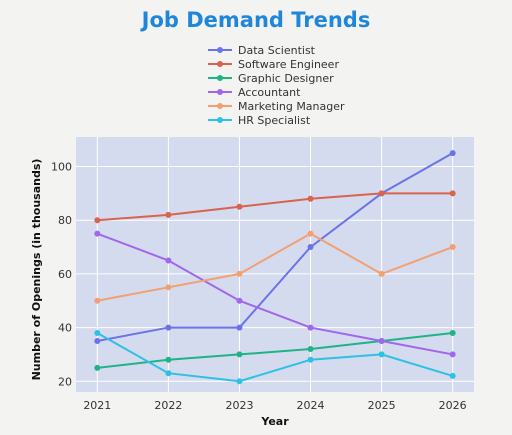 This screenshot has height=435, width=512. I want to click on legend-label: HR Specialist, so click(274, 120).